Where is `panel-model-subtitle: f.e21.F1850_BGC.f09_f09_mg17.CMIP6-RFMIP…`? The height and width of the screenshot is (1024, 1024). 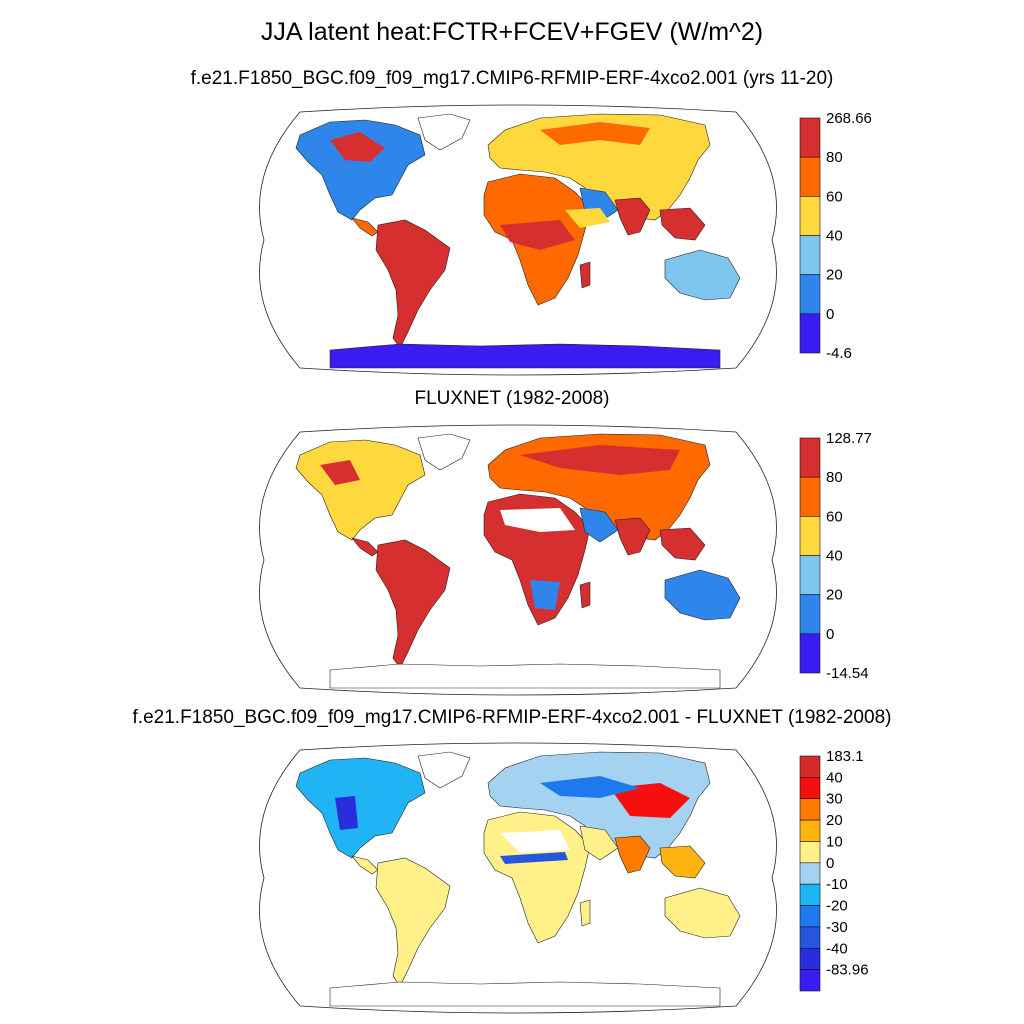
panel-model-subtitle: f.e21.F1850_BGC.f09_f09_mg17.CMIP6-RFMIP… is located at coordinates (512, 78).